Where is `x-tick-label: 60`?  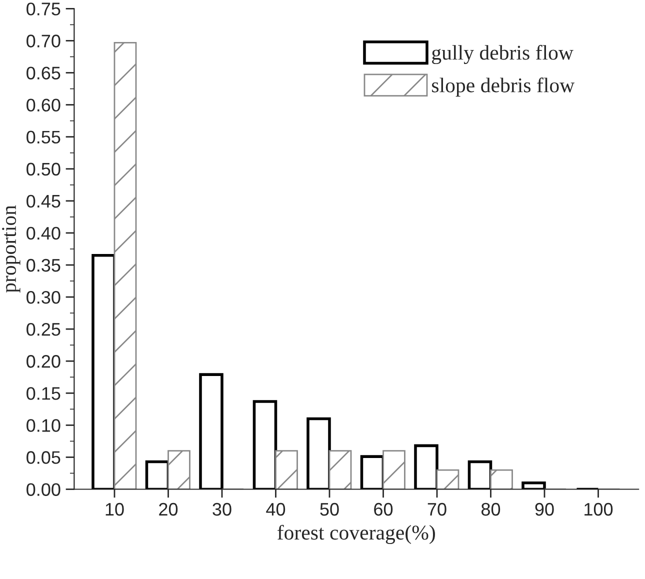
x-tick-label: 60 is located at coordinates (383, 509).